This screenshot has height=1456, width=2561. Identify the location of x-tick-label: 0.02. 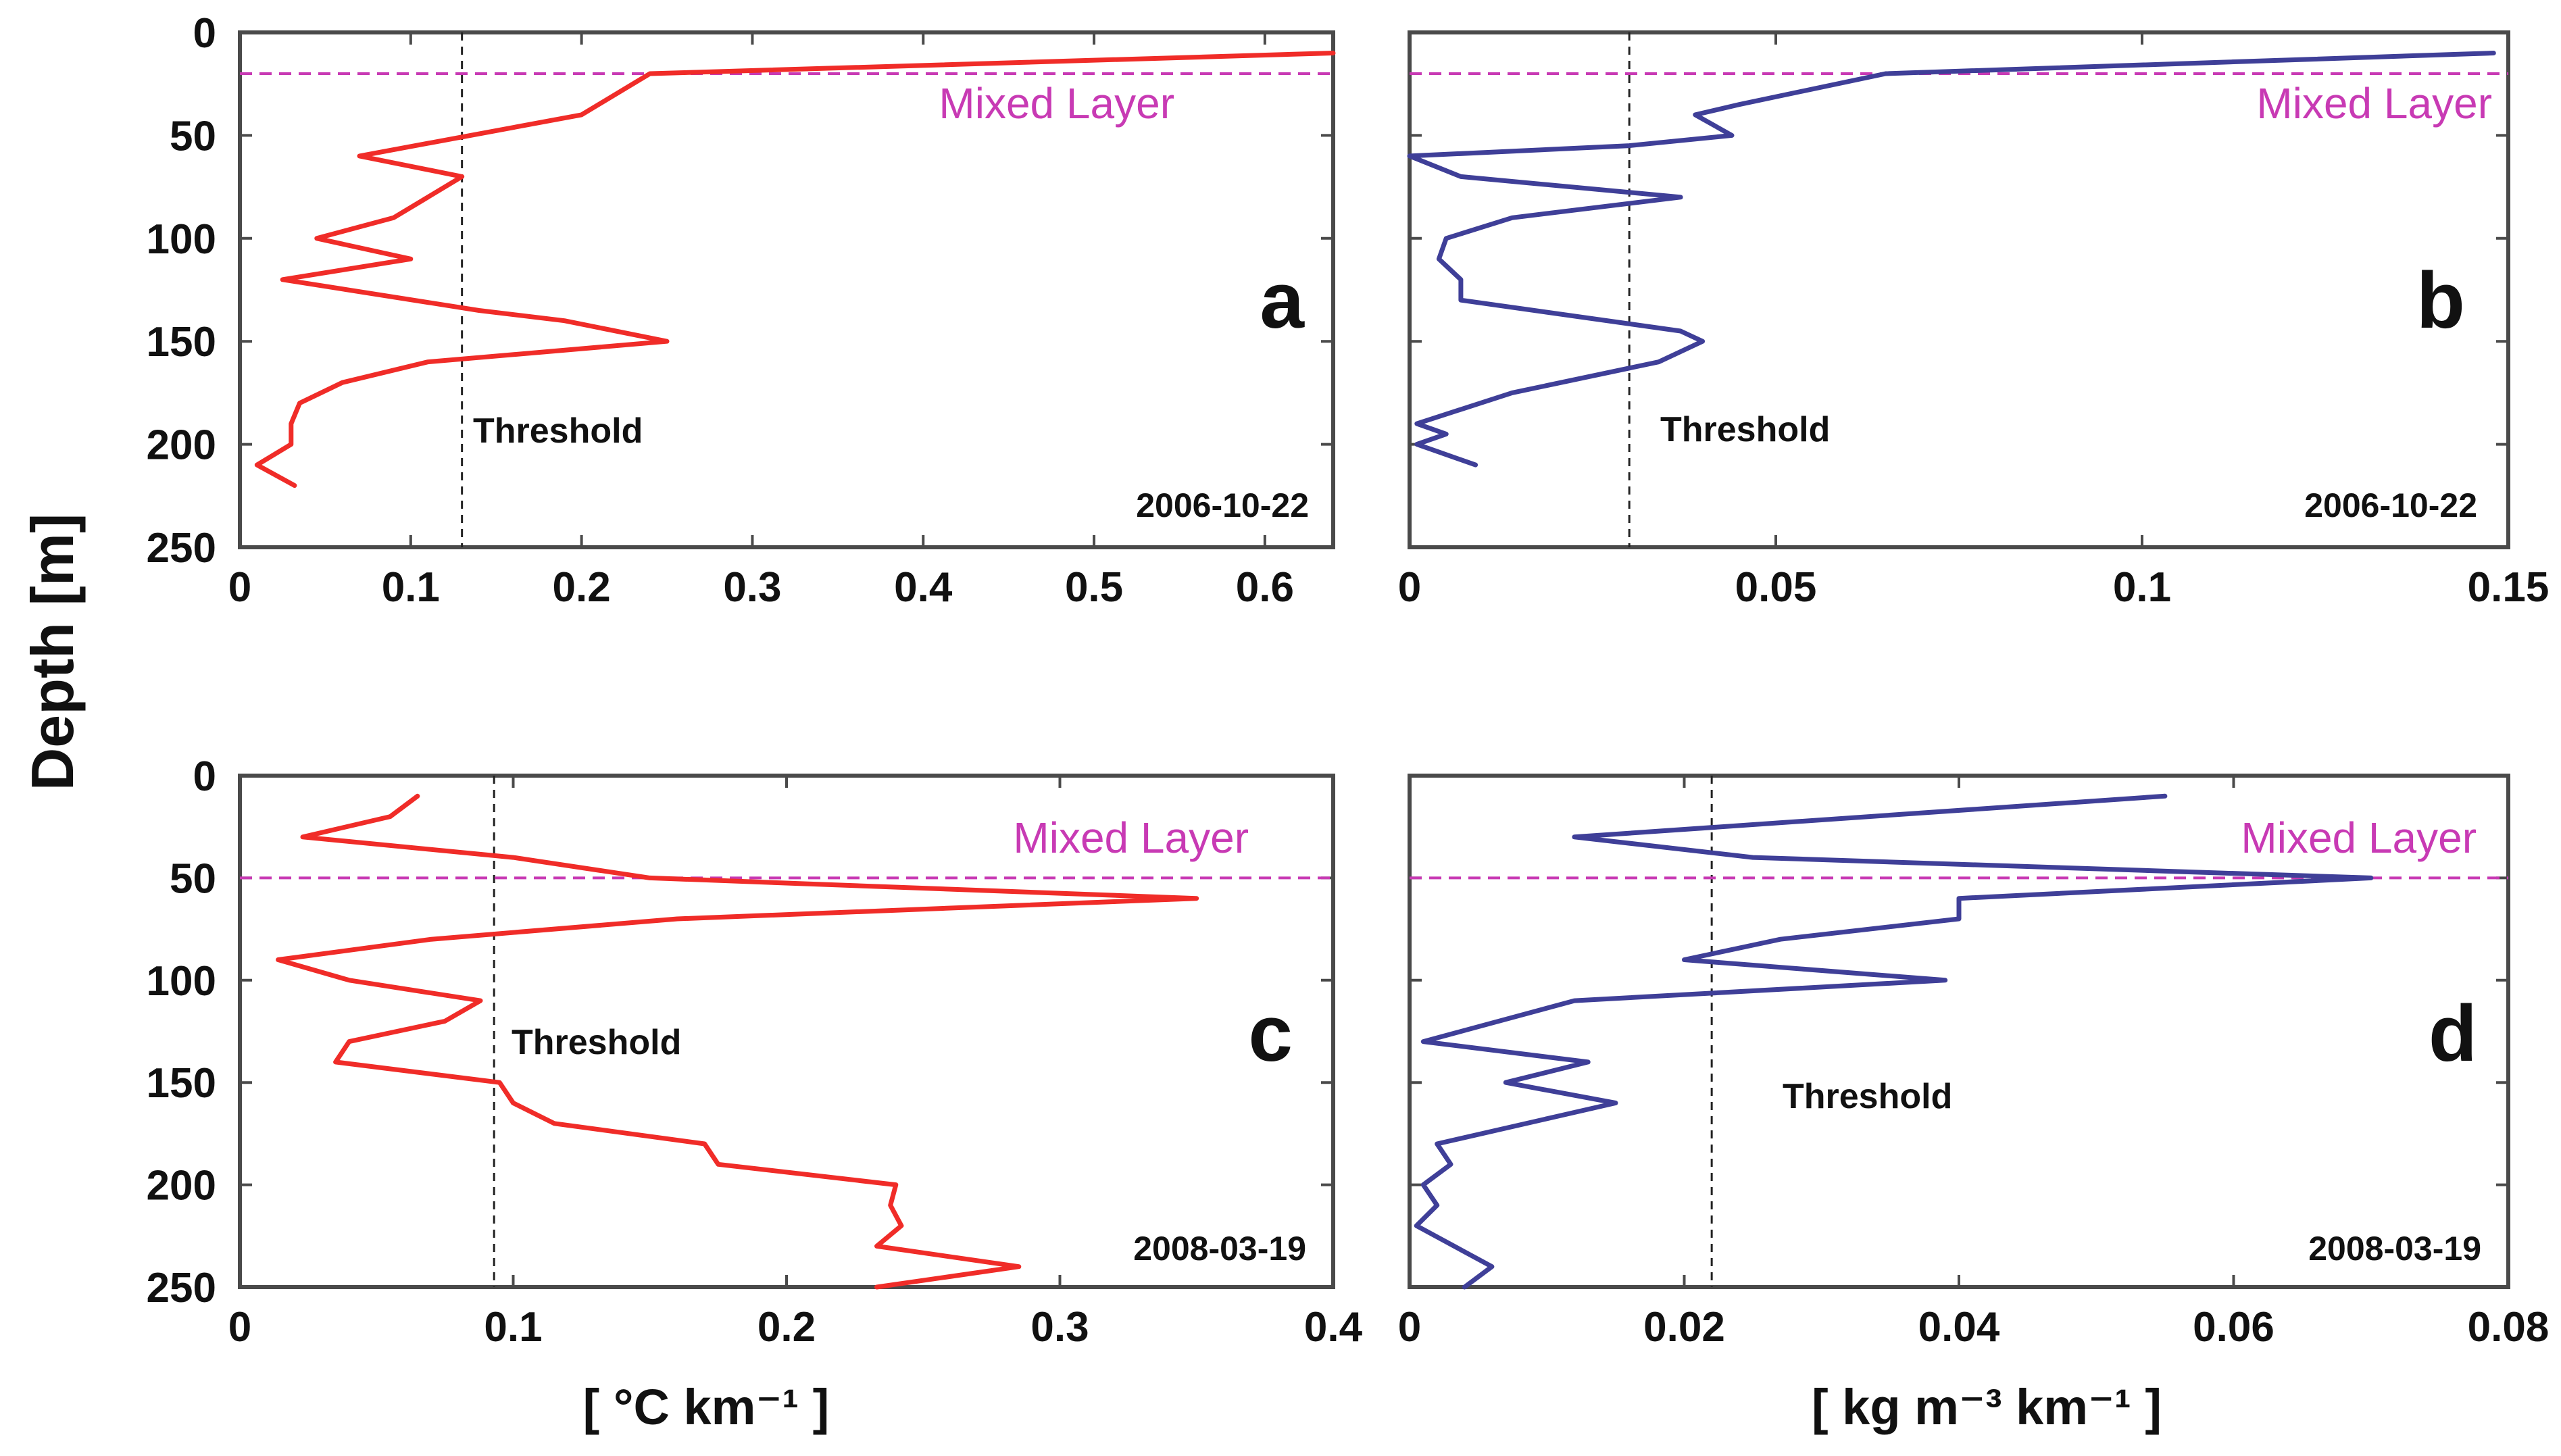
(1684, 1327).